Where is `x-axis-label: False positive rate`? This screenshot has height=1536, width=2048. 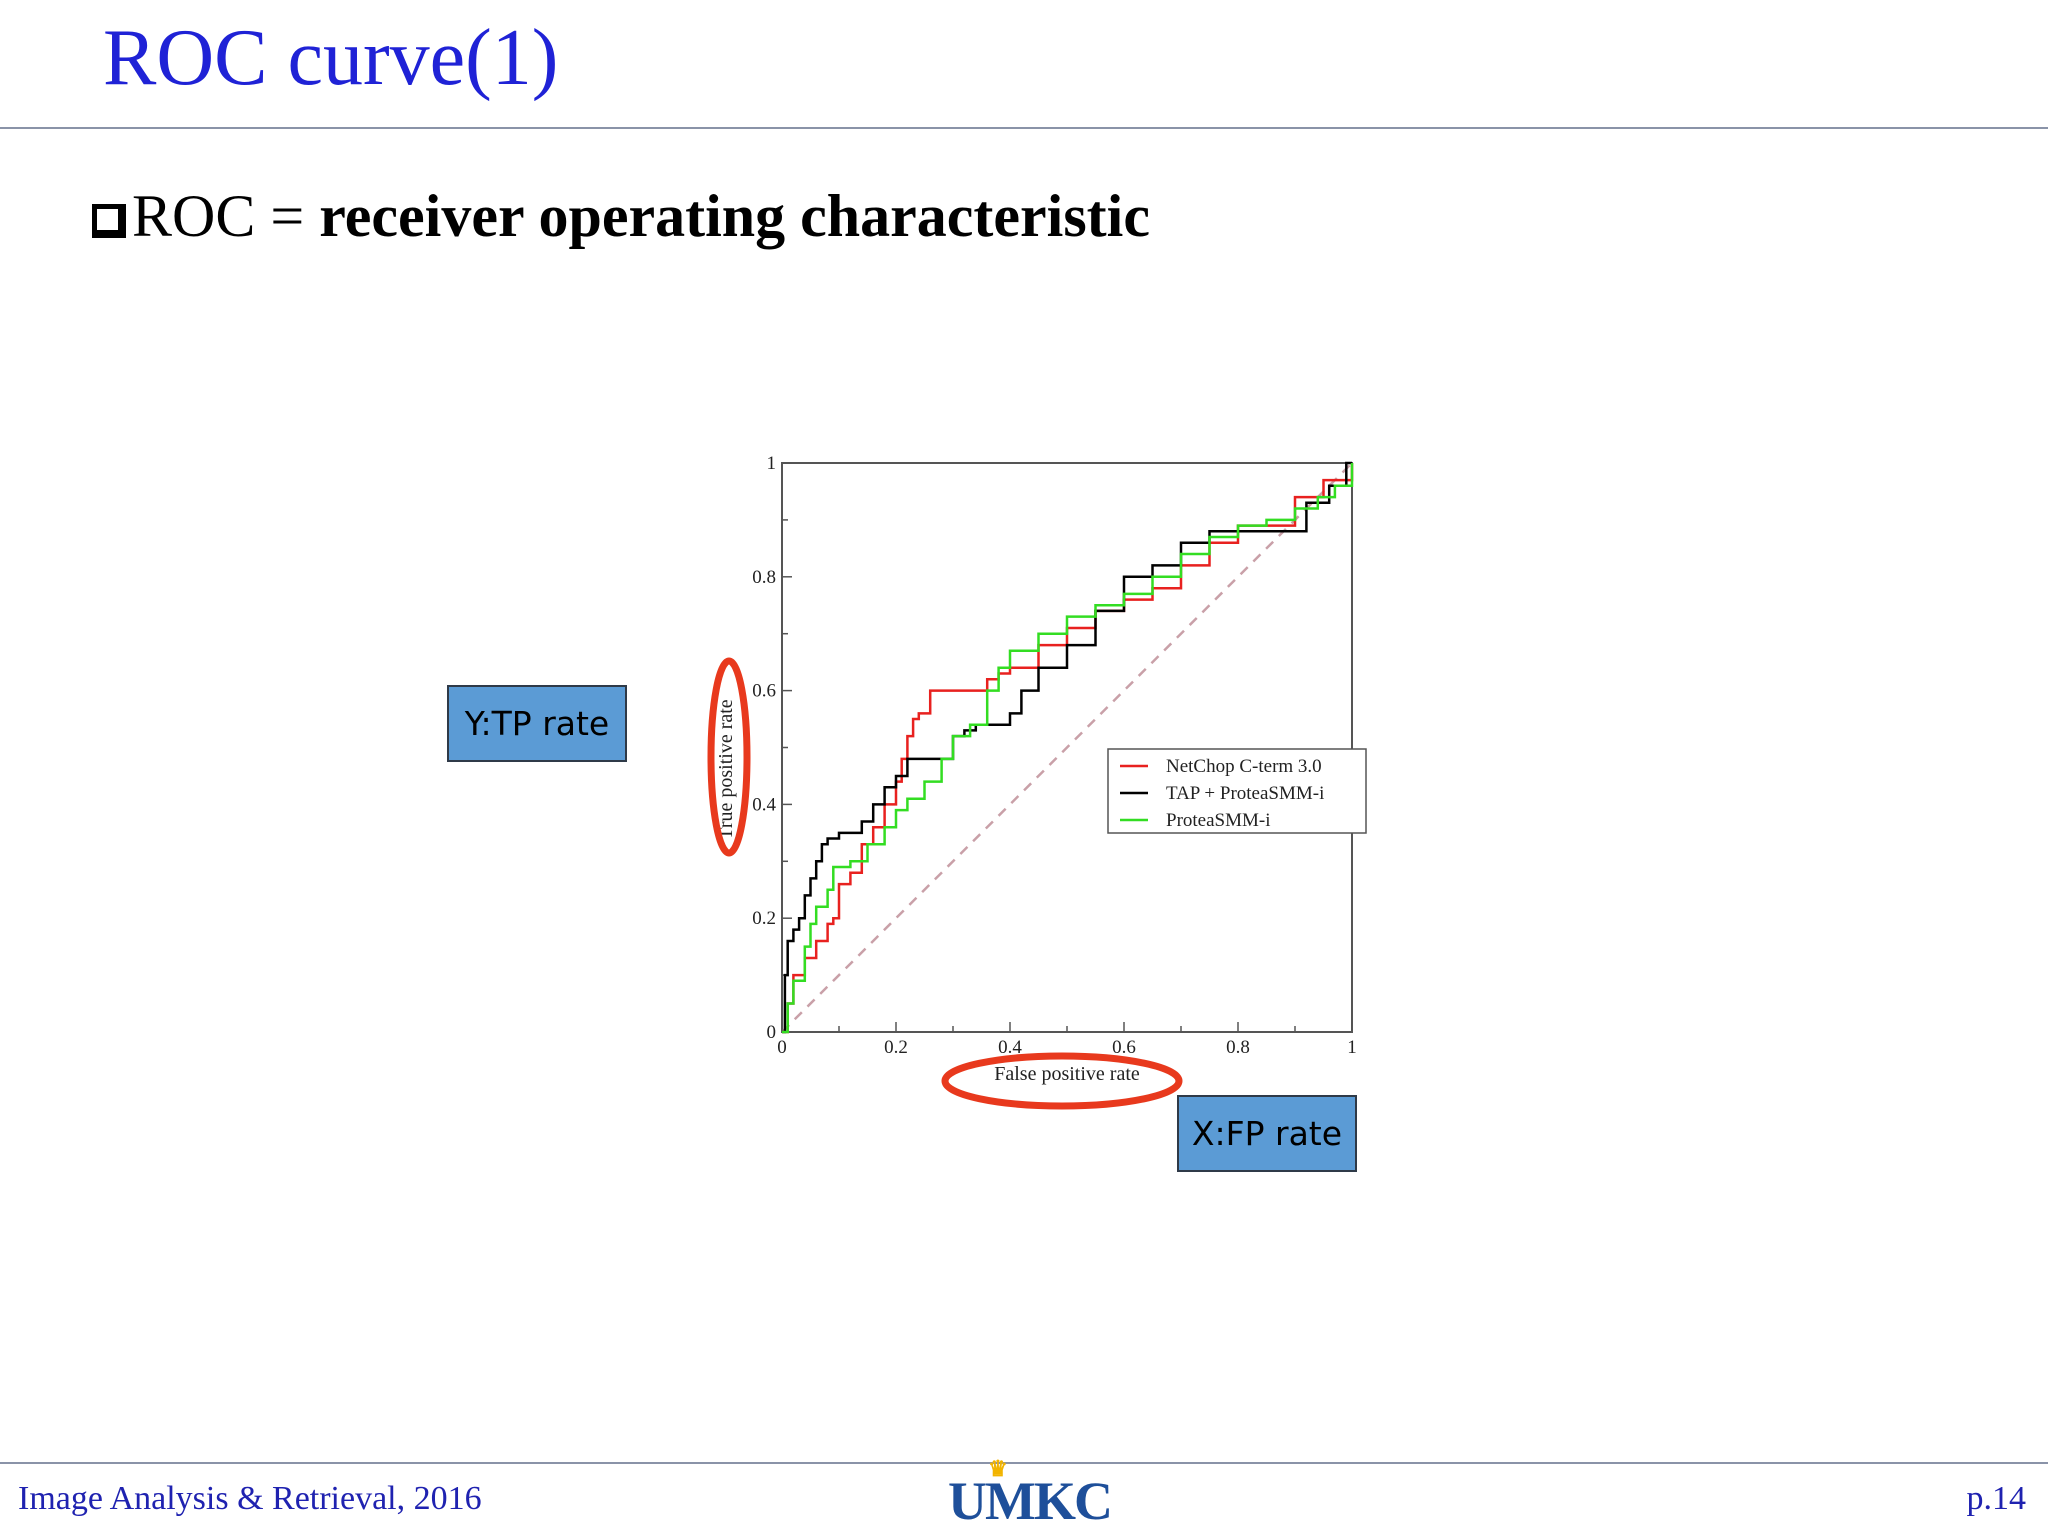
x-axis-label: False positive rate is located at coordinates (1067, 1074).